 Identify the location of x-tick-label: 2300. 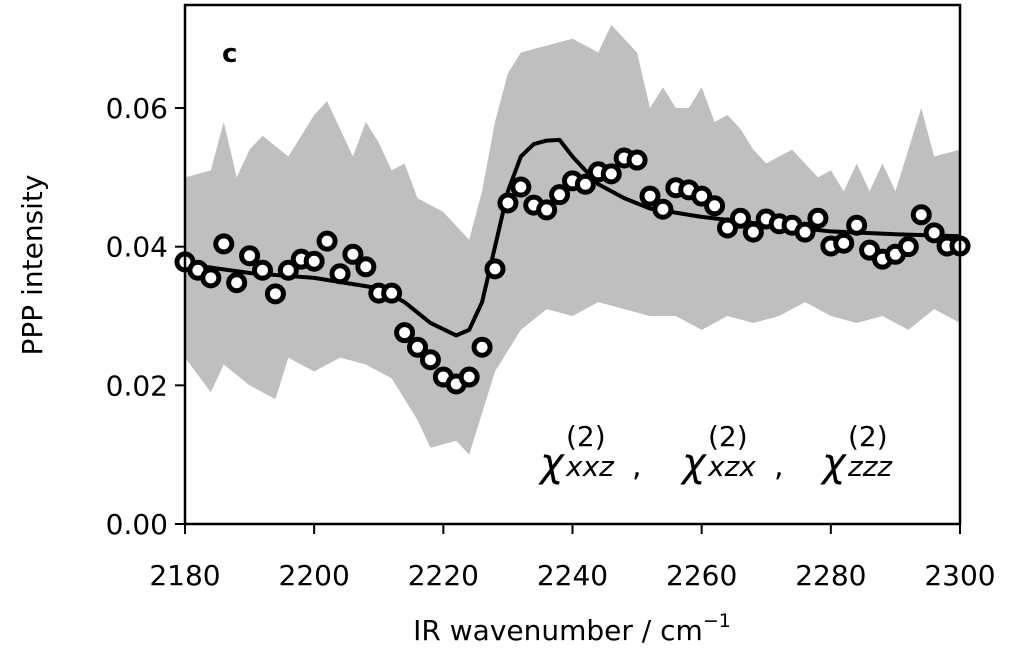
(959, 575).